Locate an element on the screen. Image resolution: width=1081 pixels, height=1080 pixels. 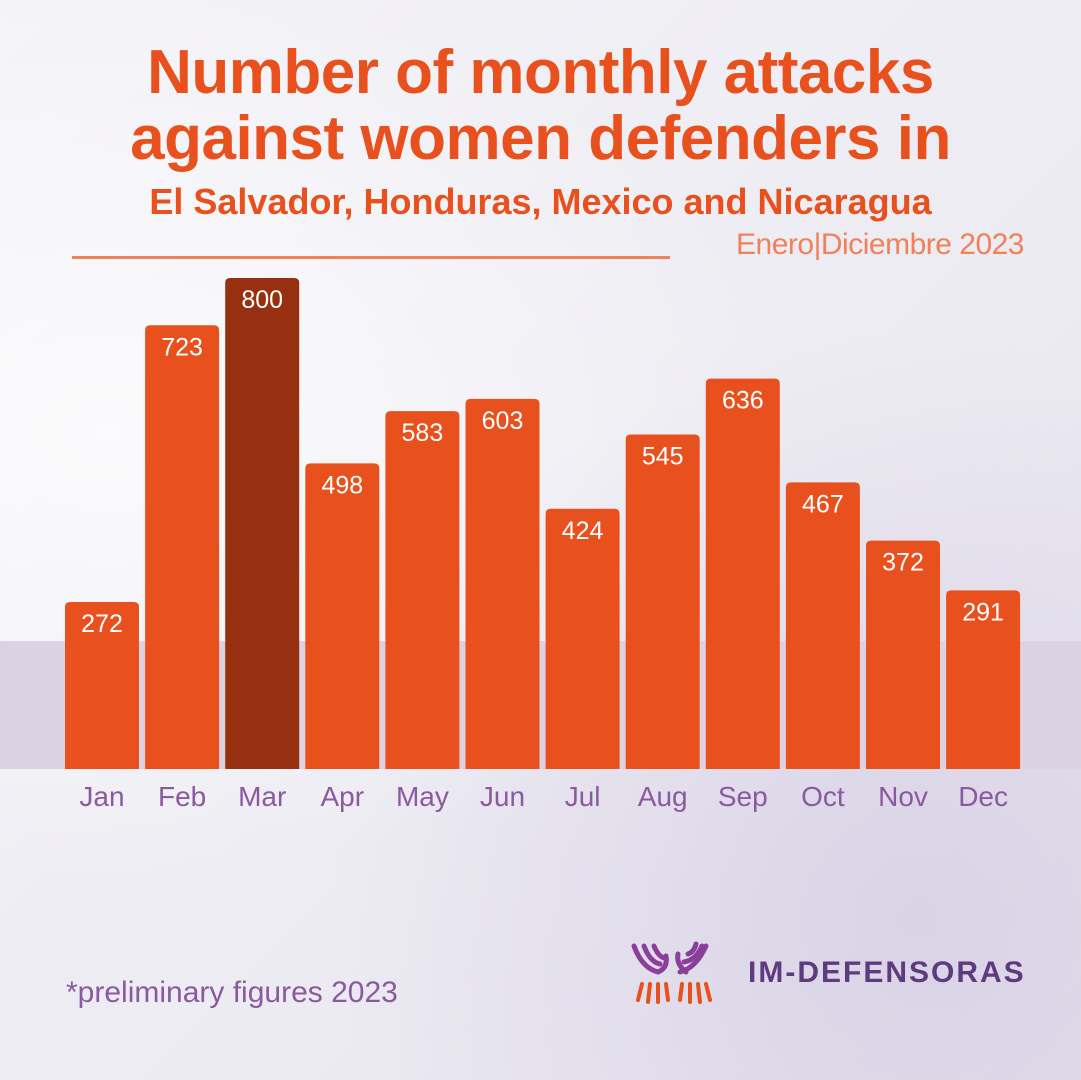
data-label-dec: 291 is located at coordinates (983, 612).